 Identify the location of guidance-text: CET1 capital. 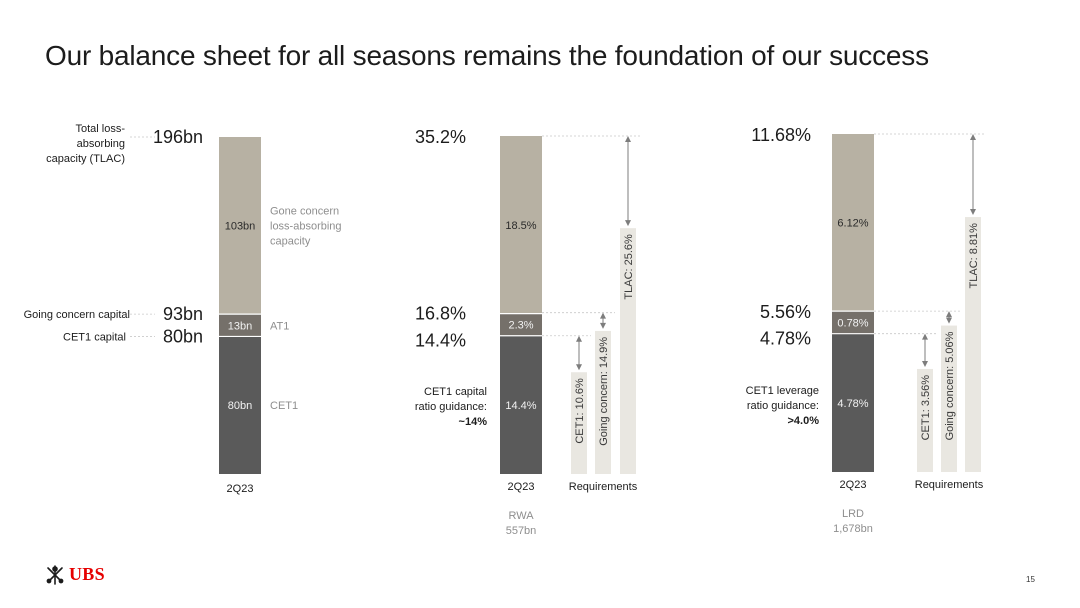
(455, 392).